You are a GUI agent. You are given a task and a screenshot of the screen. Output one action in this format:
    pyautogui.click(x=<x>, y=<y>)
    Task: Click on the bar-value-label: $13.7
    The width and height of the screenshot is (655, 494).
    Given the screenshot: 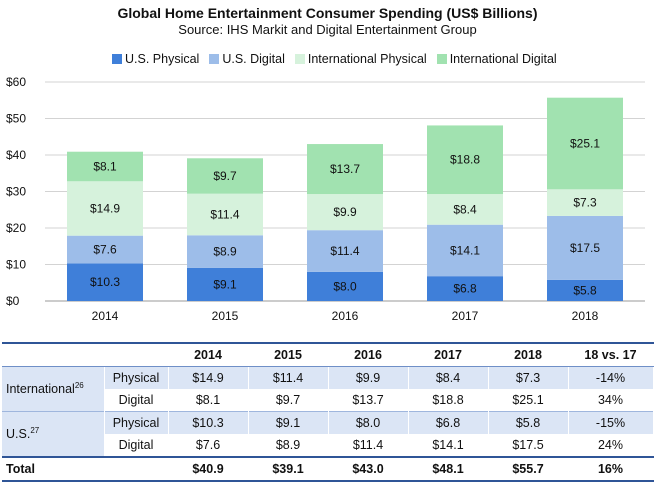 What is the action you would take?
    pyautogui.click(x=345, y=169)
    